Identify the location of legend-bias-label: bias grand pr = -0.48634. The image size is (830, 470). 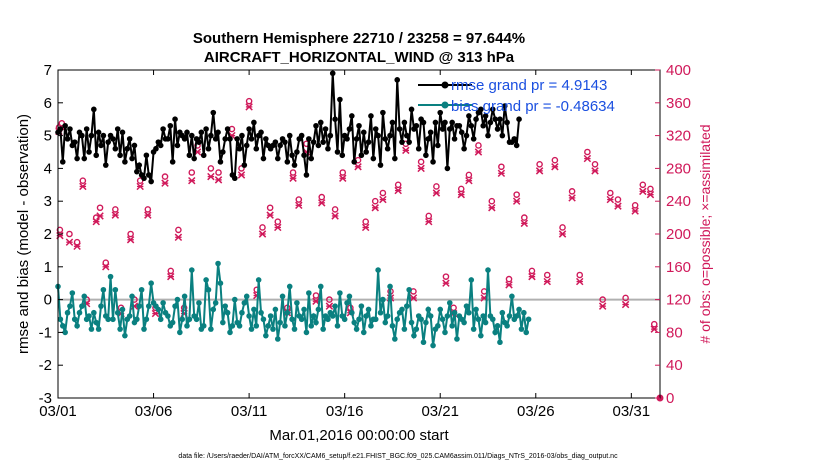
(533, 106).